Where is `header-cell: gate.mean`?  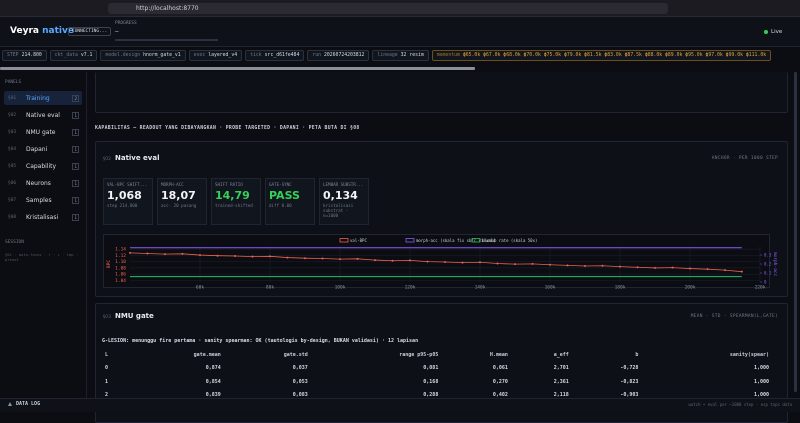
header-cell: gate.mean is located at coordinates (207, 354).